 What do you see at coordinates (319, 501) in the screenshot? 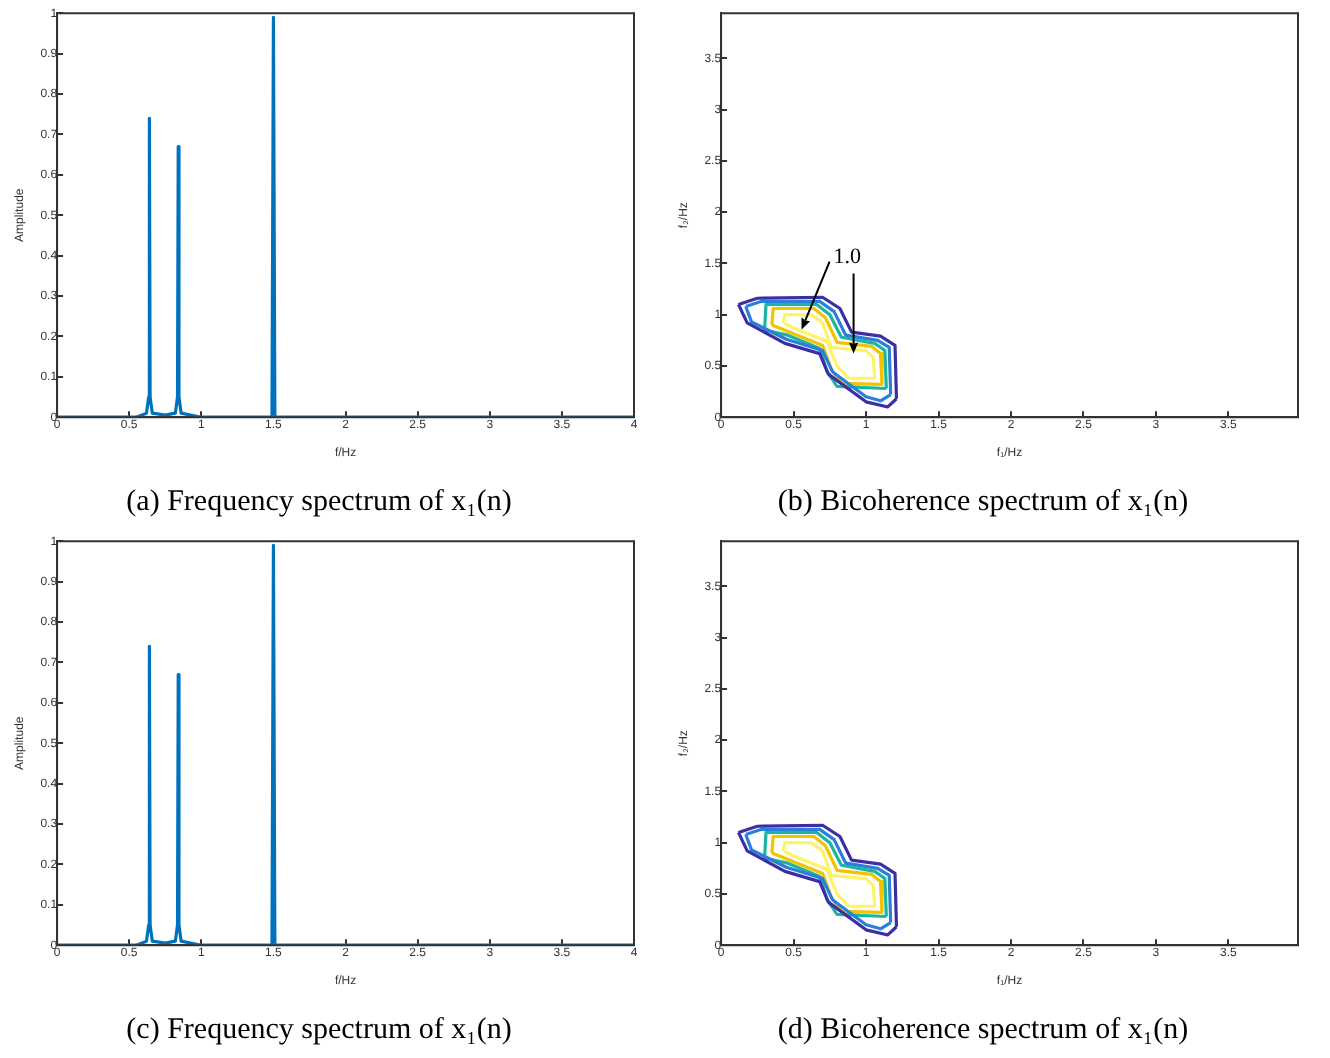
I see `text: (a) Frequency spectrum of x₁(n)` at bounding box center [319, 501].